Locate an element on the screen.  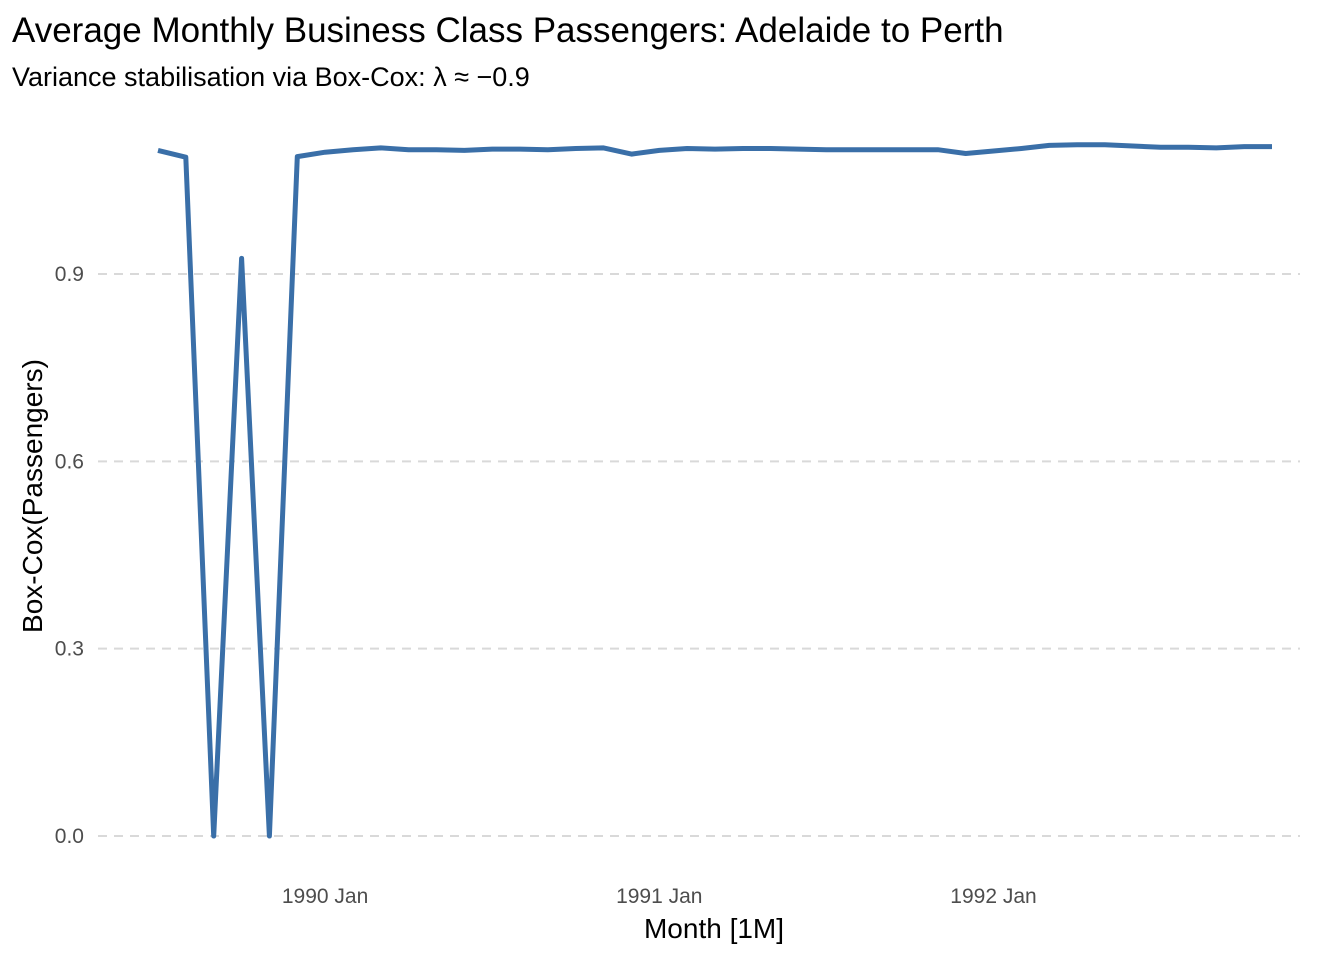
x-tick-label: 1991 Jan is located at coordinates (659, 896).